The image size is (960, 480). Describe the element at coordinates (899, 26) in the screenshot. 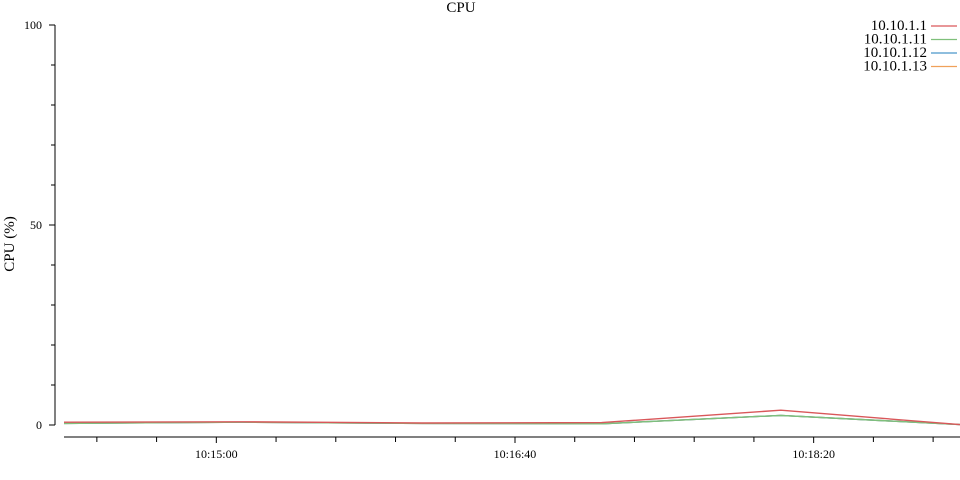

I see `legend-label: 10.10.1.1` at that location.